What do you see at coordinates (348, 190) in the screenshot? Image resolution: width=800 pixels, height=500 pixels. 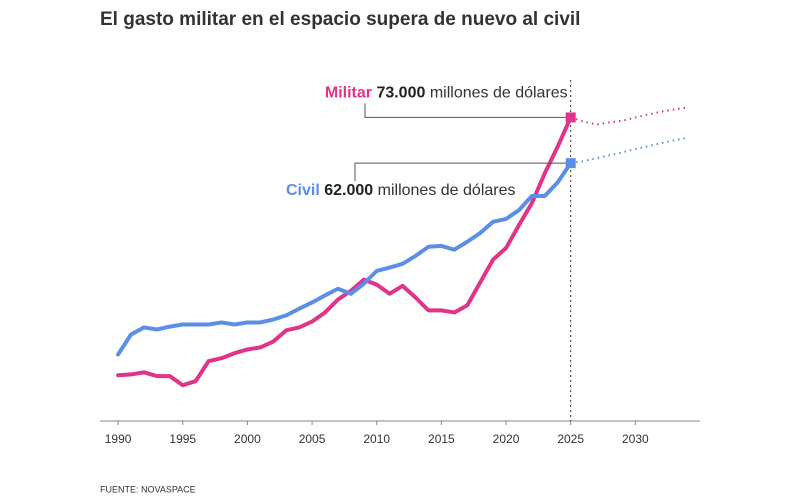 I see `annotation-value: 62.000` at bounding box center [348, 190].